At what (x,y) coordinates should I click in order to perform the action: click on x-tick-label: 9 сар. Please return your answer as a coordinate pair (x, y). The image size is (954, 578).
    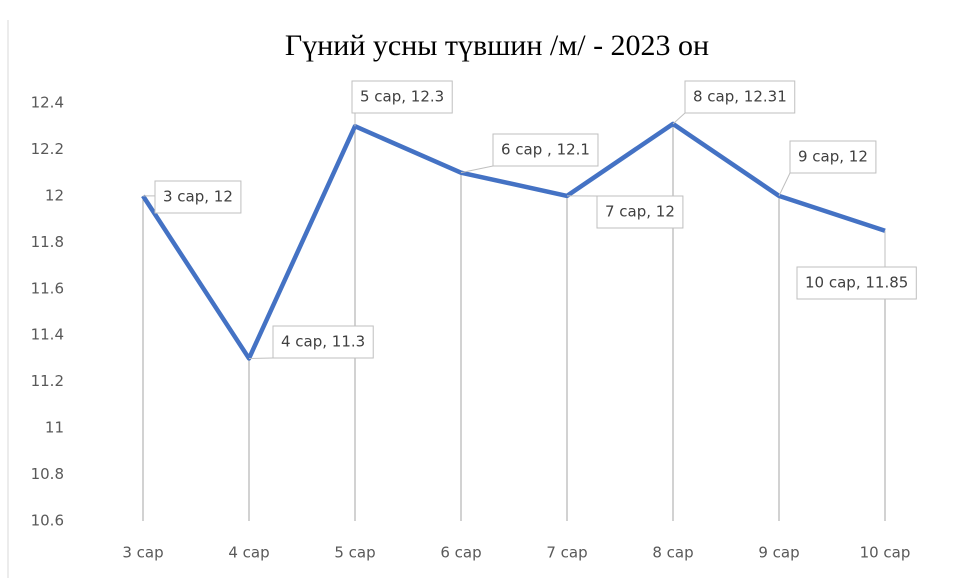
    Looking at the image, I should click on (778, 553).